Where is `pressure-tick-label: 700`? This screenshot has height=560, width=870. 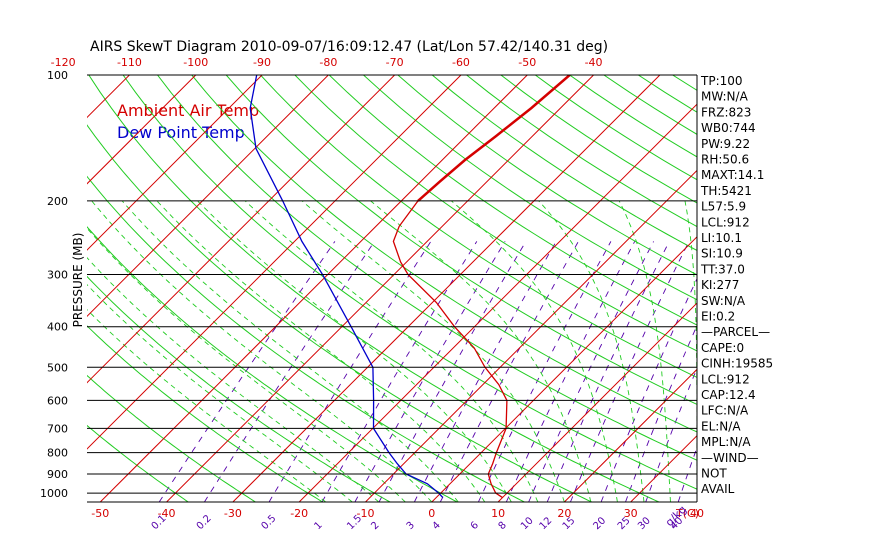
pressure-tick-label: 700 is located at coordinates (57, 428).